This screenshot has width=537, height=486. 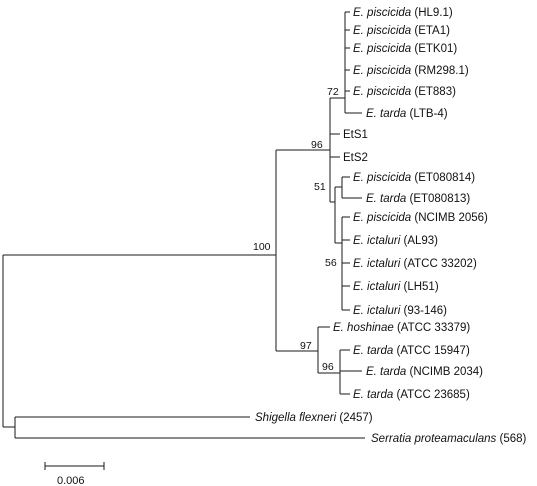 What do you see at coordinates (411, 351) in the screenshot?
I see `leaf-label-atcc15947: E. tarda (ATCC 15947)` at bounding box center [411, 351].